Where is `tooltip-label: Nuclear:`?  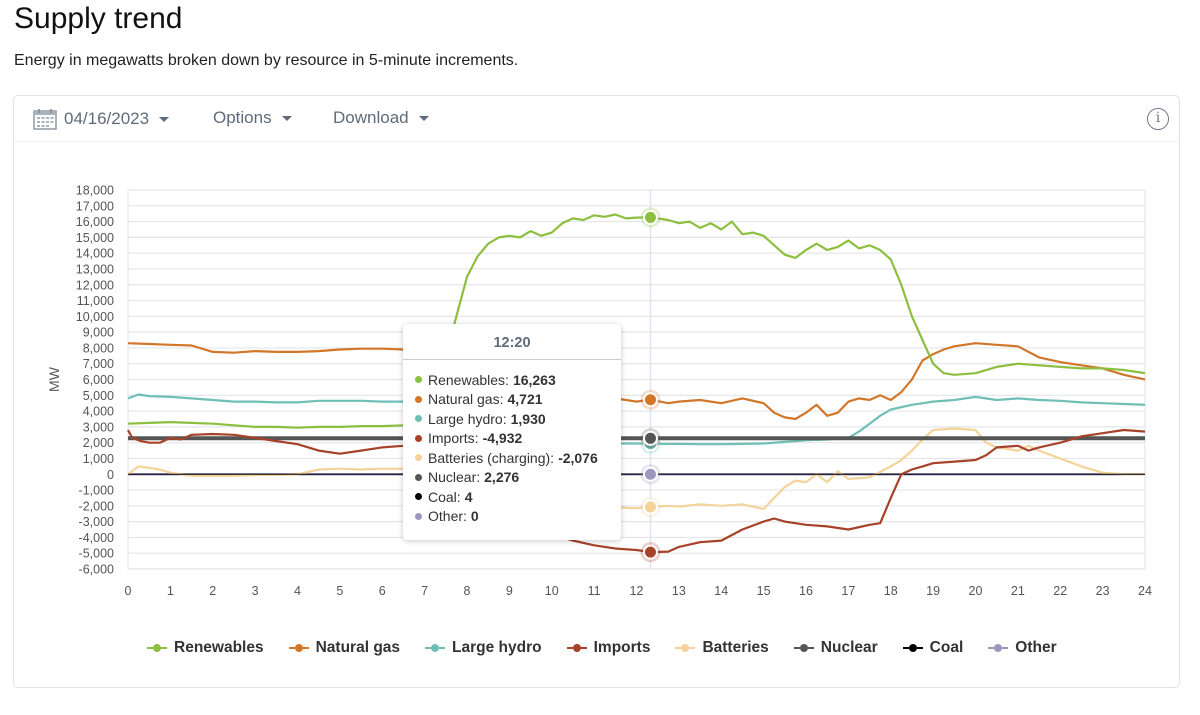 tooltip-label: Nuclear: is located at coordinates (454, 477).